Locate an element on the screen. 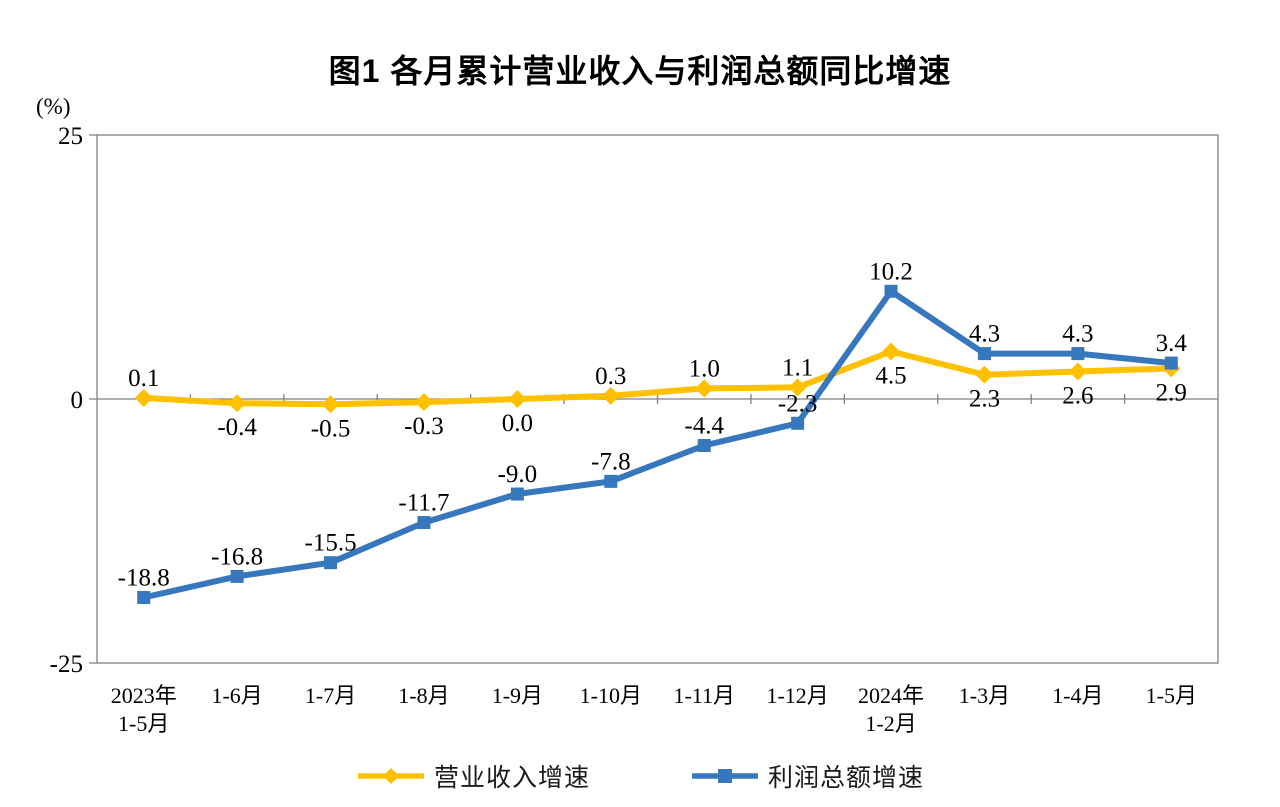 This screenshot has height=807, width=1280. value-label: -16.8 is located at coordinates (237, 556).